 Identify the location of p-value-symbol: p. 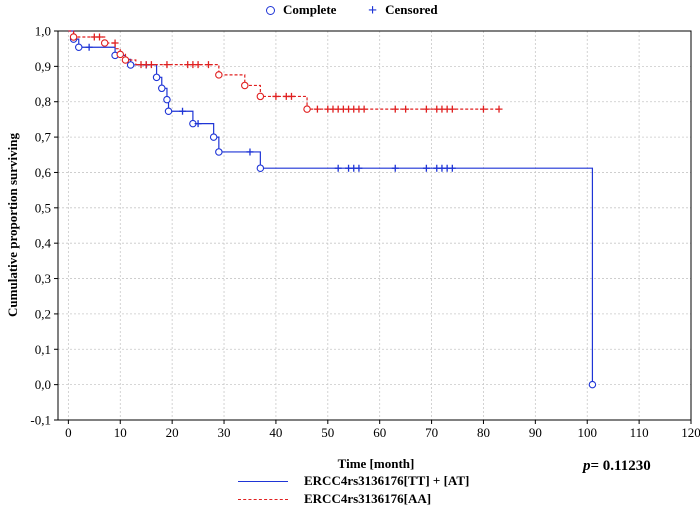
(587, 466).